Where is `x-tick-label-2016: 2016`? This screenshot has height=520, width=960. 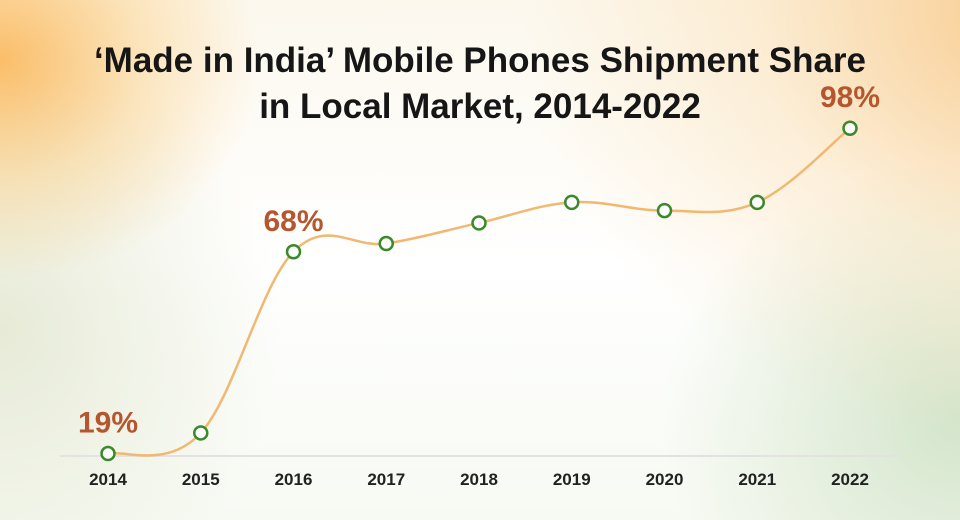
x-tick-label-2016: 2016 is located at coordinates (294, 479).